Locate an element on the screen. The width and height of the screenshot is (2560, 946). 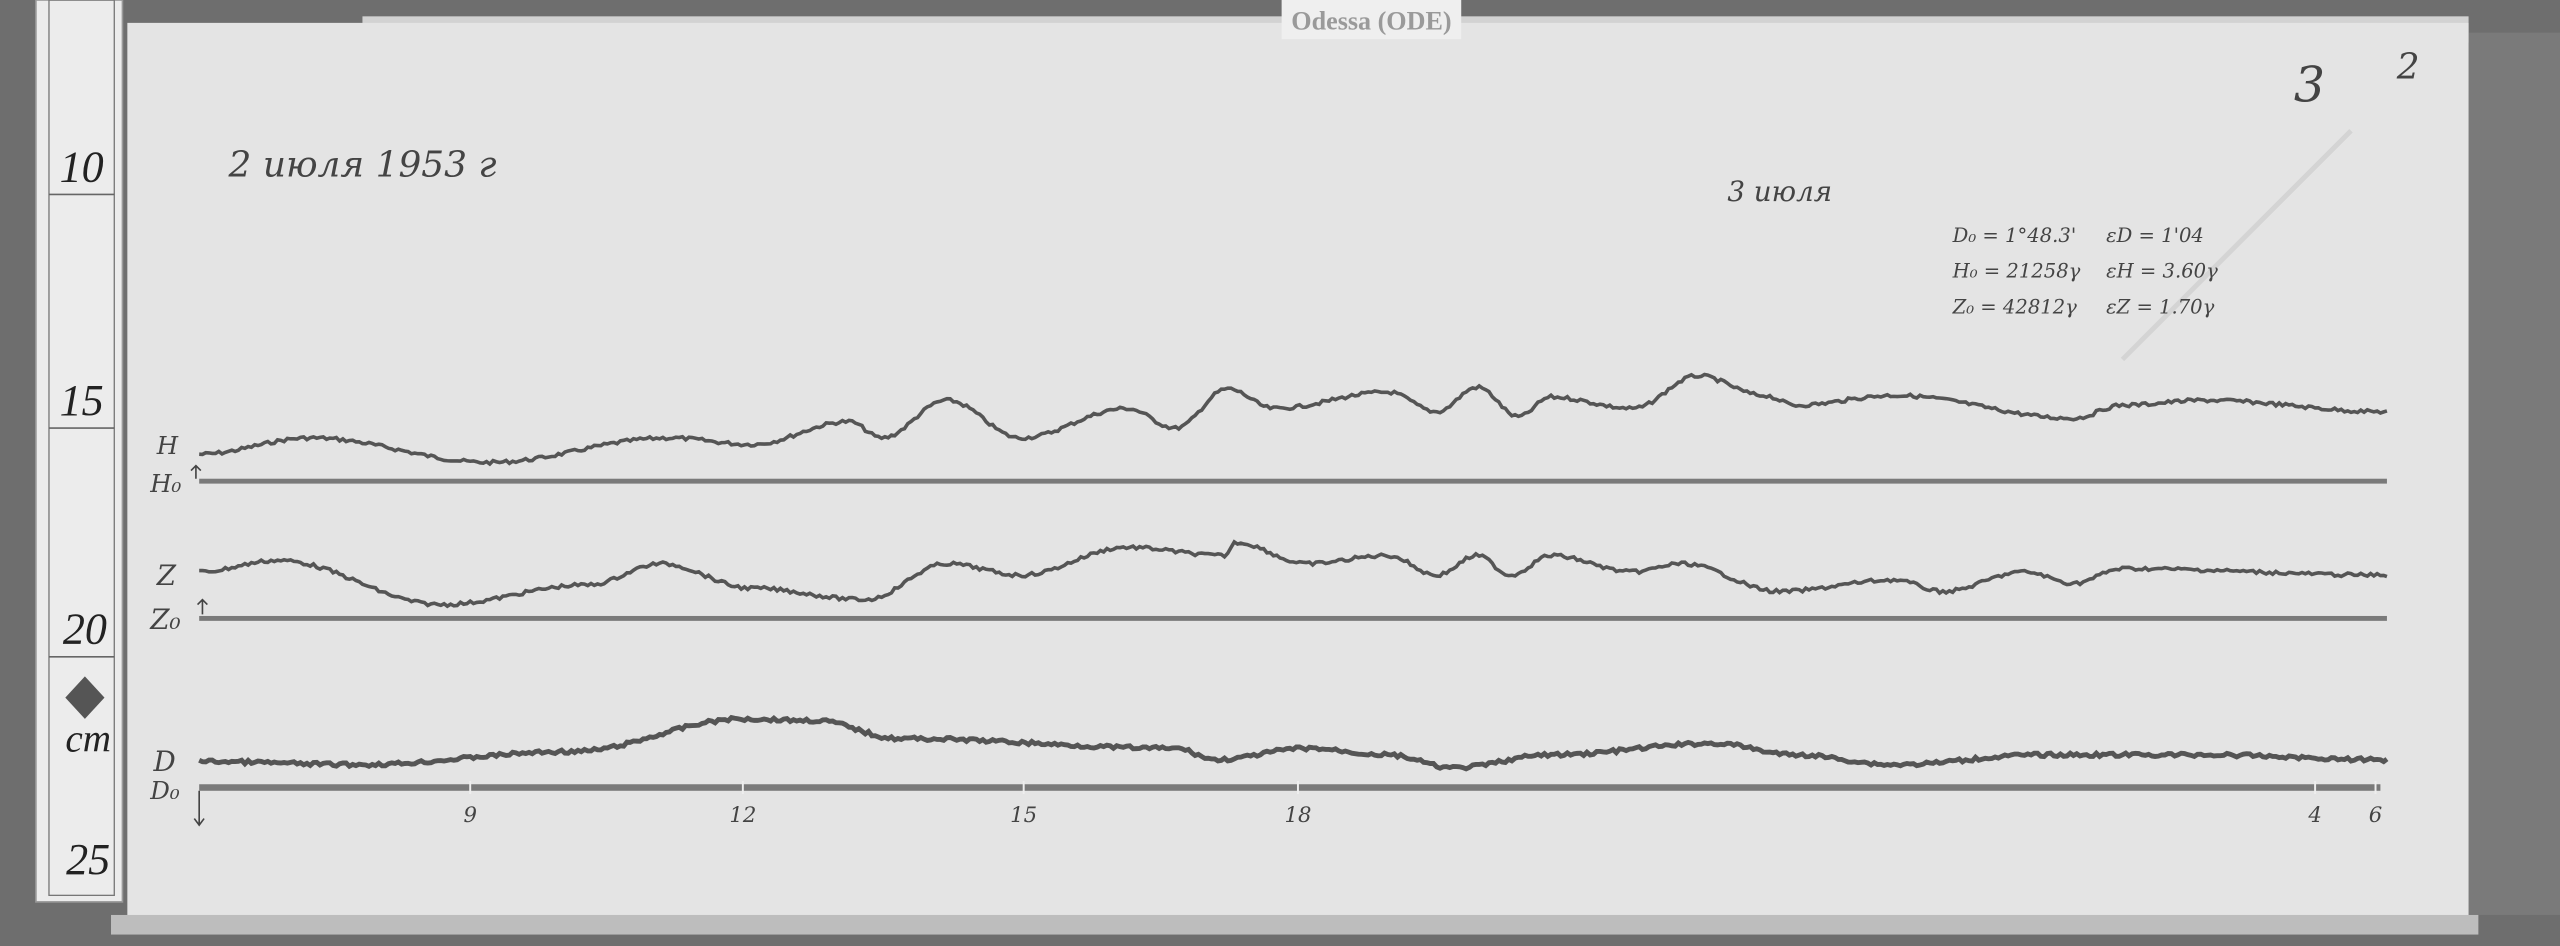
param-eD: εD = 1'04 is located at coordinates (2155, 235).